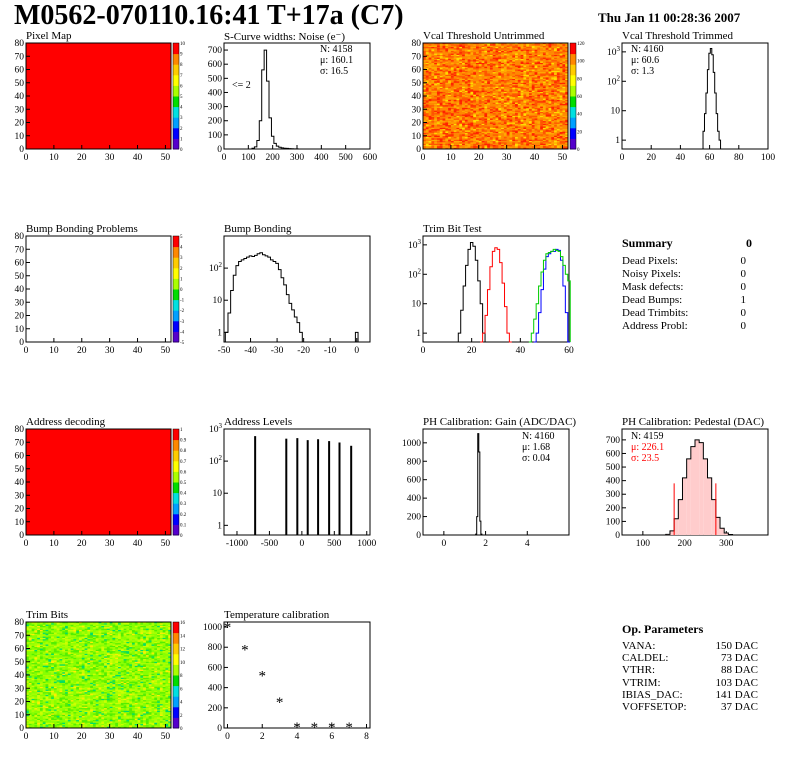 The height and width of the screenshot is (772, 796). Describe the element at coordinates (181, 86) in the screenshot. I see `colorbar-label: 6` at that location.